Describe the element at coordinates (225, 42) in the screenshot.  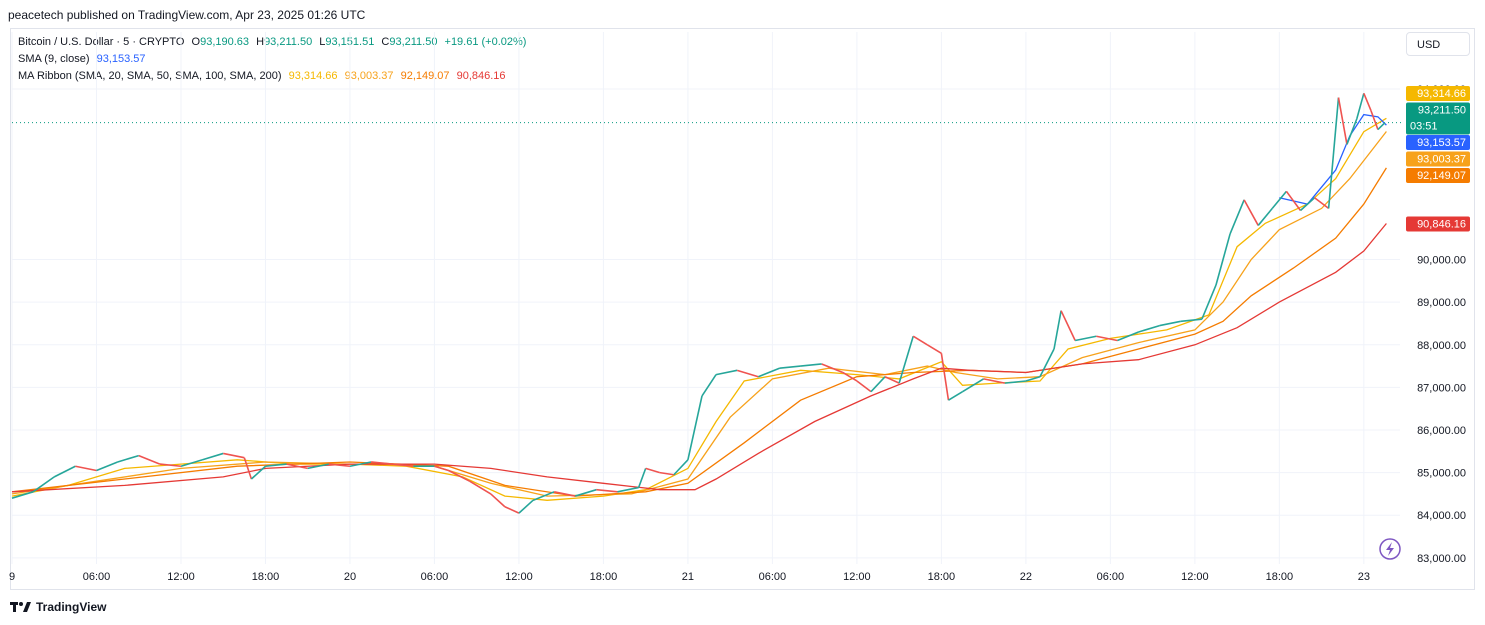
I see `open-value: 93,190.63` at that location.